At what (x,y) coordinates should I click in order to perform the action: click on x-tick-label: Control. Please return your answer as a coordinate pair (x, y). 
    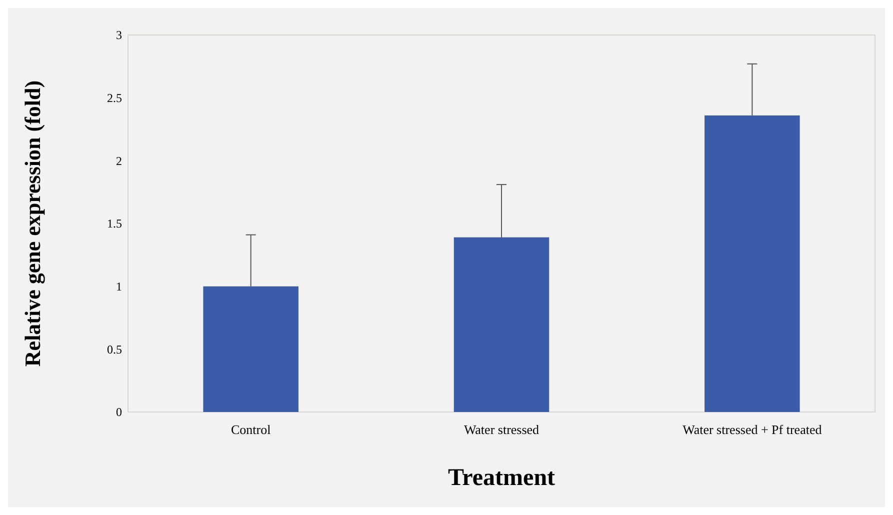
    Looking at the image, I should click on (251, 429).